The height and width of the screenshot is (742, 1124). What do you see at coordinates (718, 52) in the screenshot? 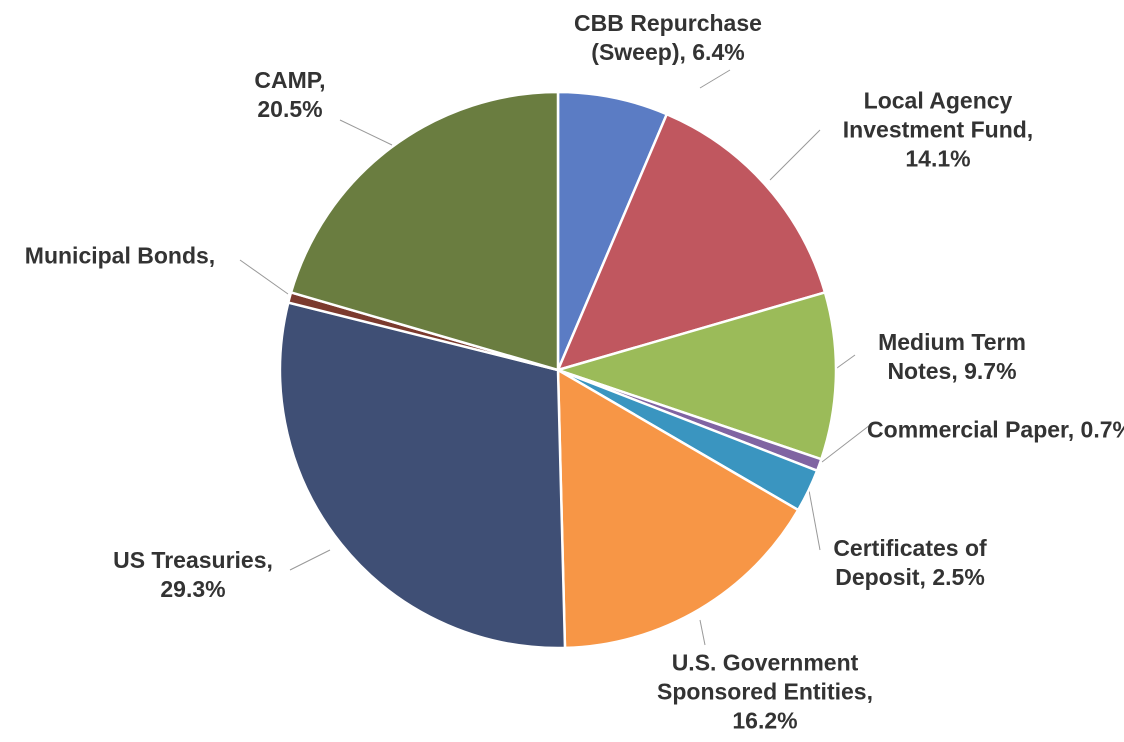
I see `value-label: 6.4%` at bounding box center [718, 52].